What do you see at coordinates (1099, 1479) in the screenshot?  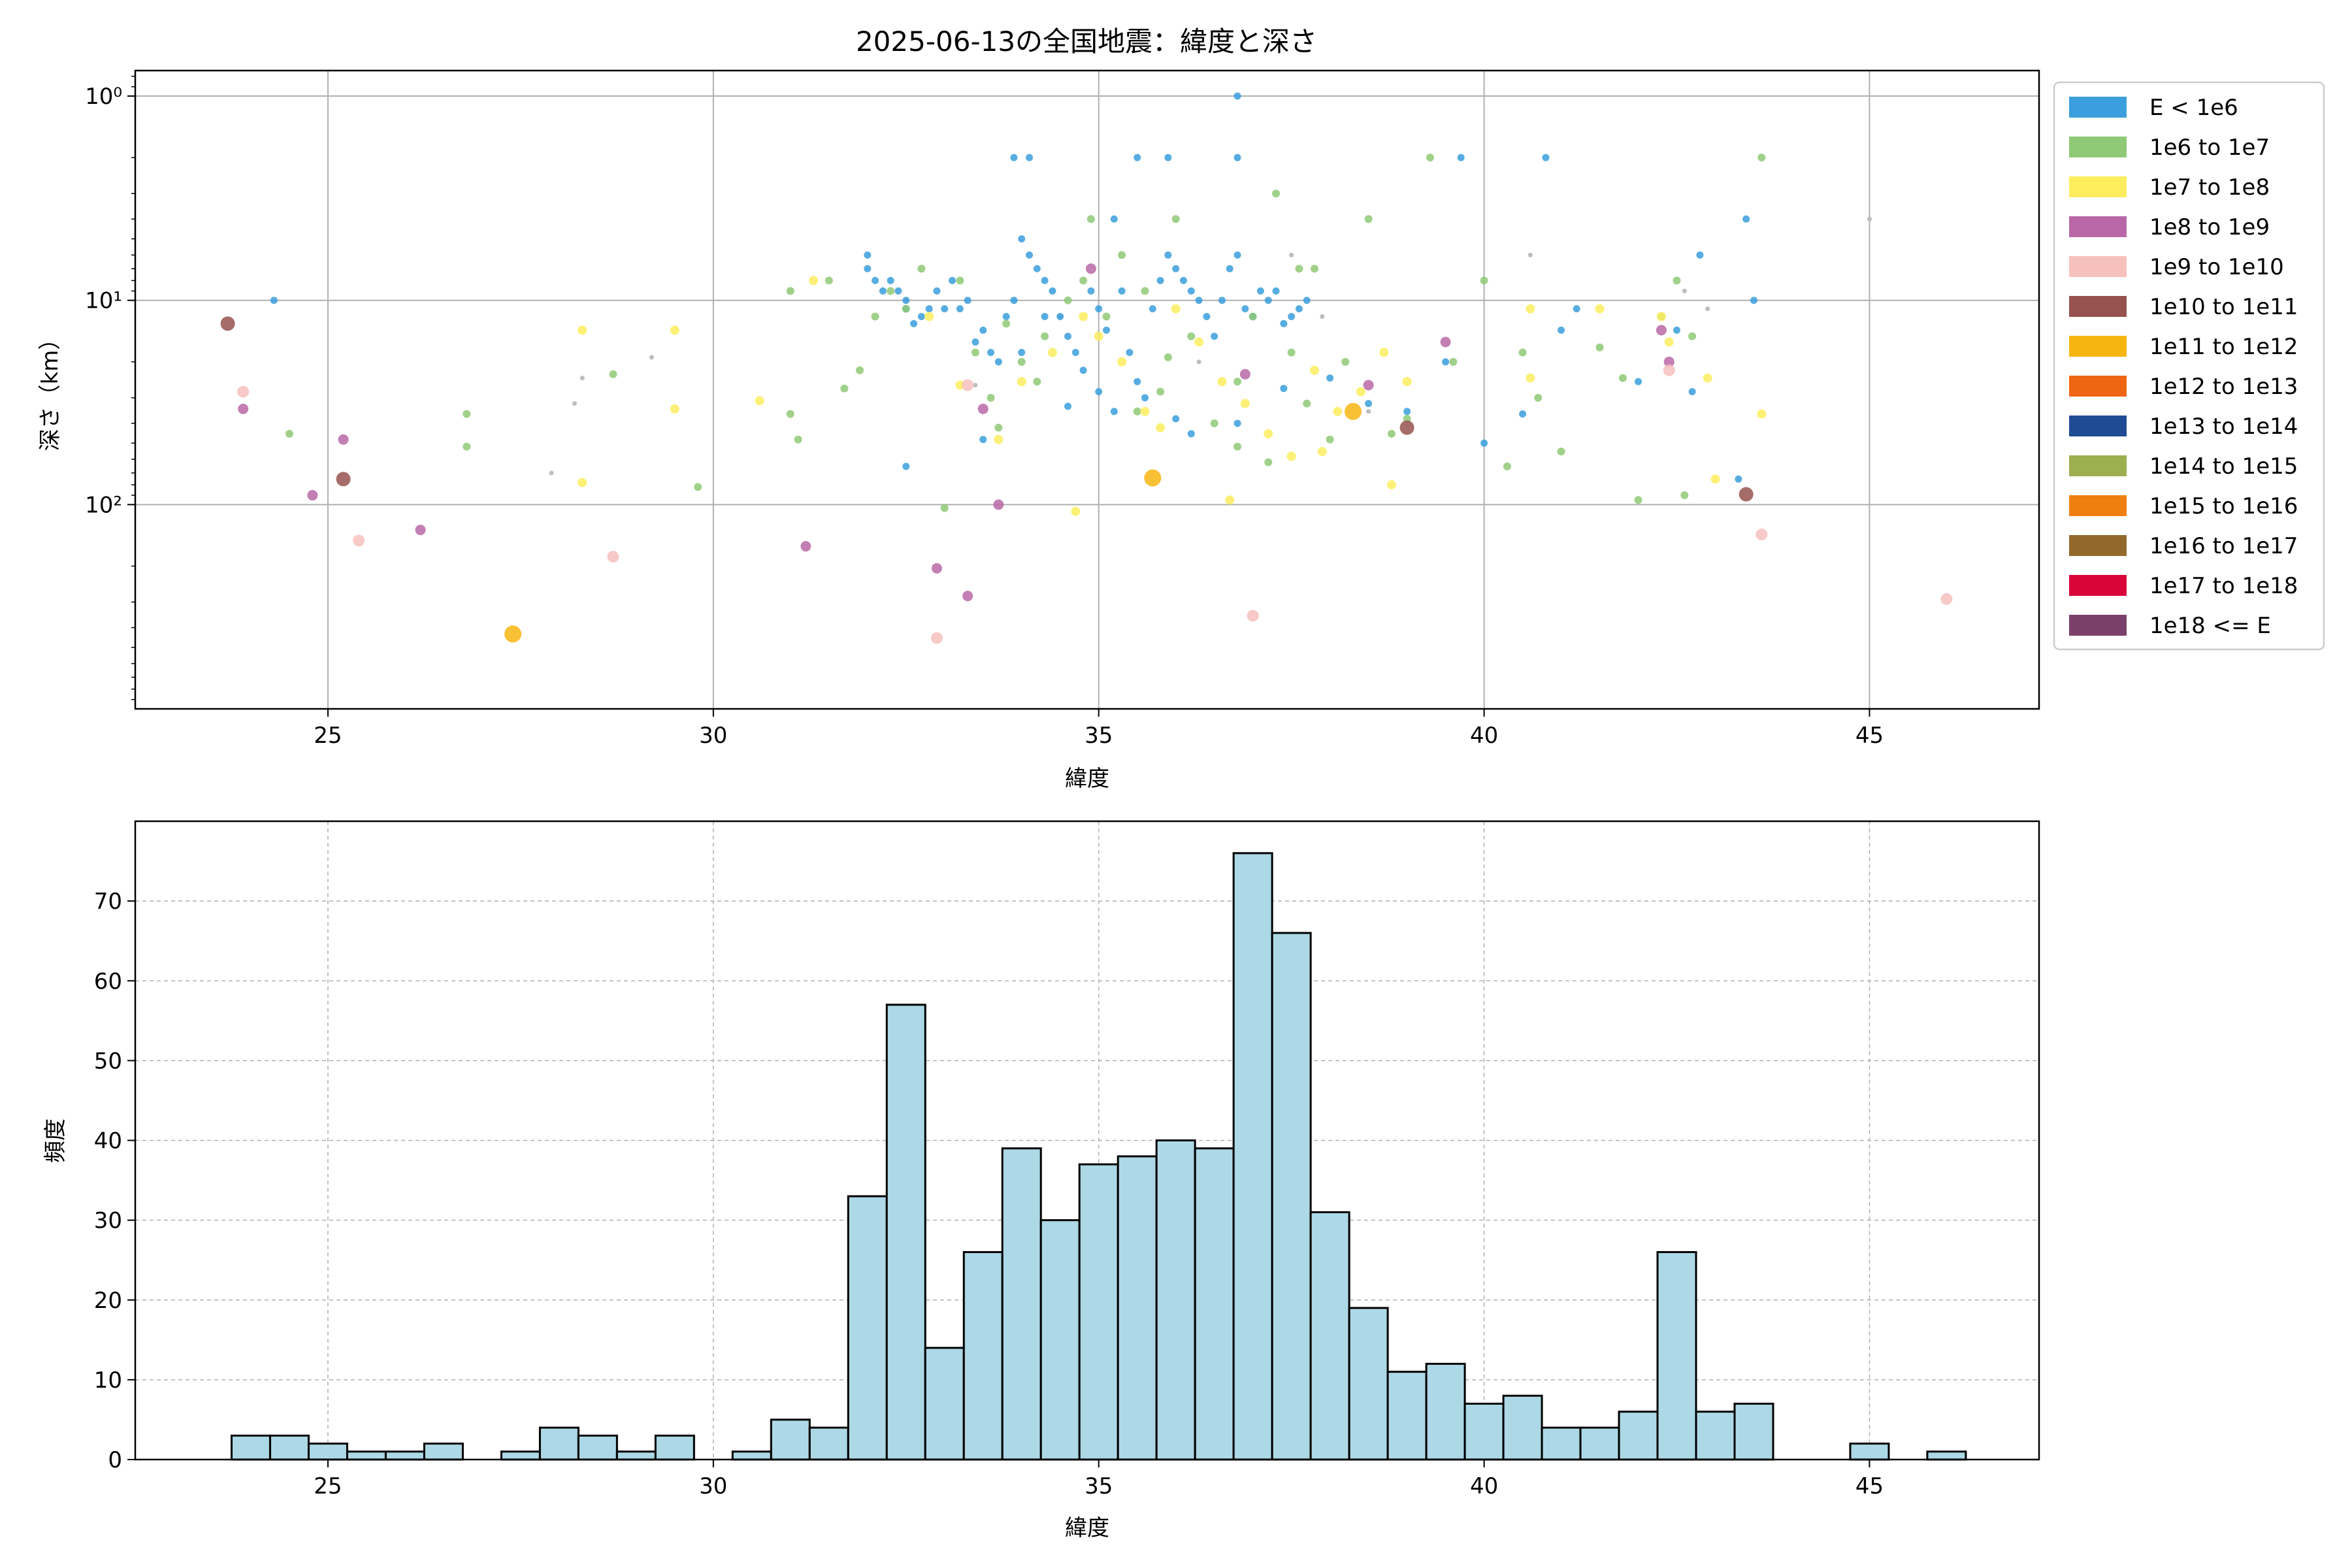 I see `histogram-x-ticks: 25 30 35 40 45` at bounding box center [1099, 1479].